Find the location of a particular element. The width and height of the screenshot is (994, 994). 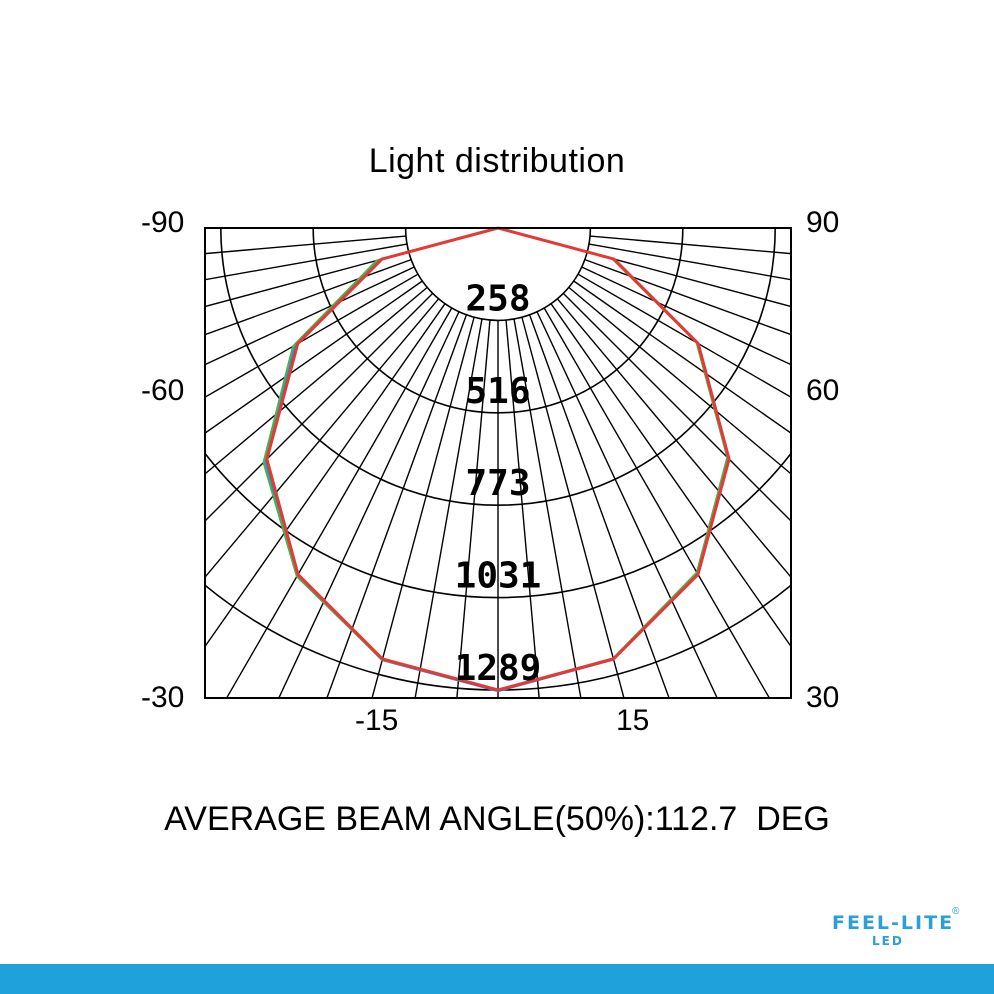

radial-label: 1031 is located at coordinates (498, 576).